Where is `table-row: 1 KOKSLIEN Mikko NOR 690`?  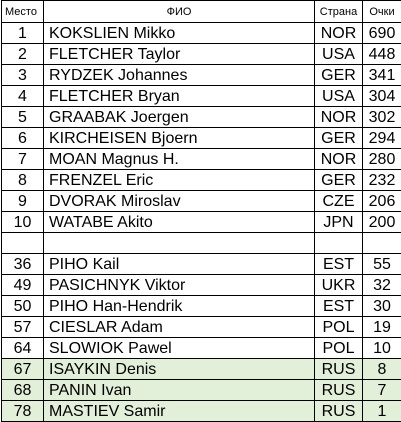
table-row: 1 KOKSLIEN Mikko NOR 690 is located at coordinates (201, 33).